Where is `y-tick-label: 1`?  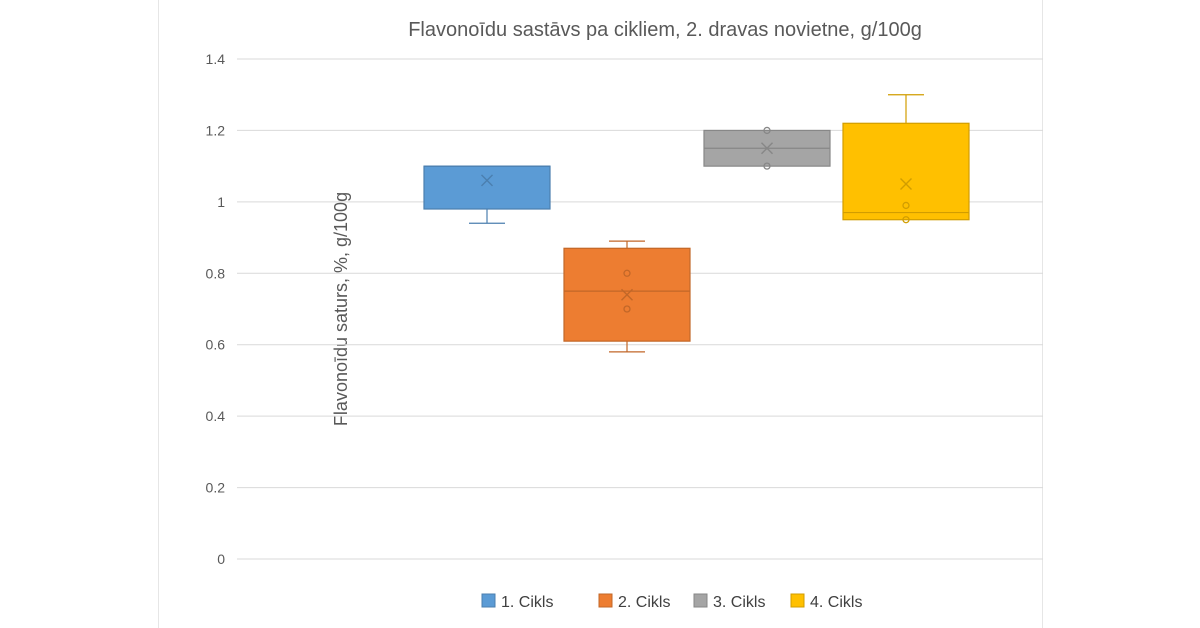 y-tick-label: 1 is located at coordinates (221, 202).